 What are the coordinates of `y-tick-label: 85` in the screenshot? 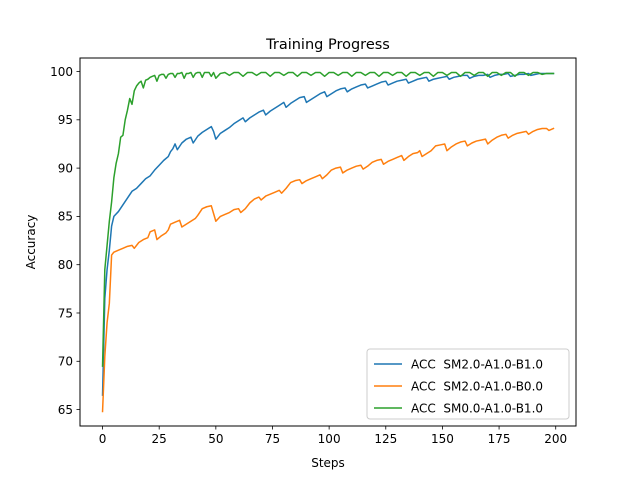 It's located at (65, 217).